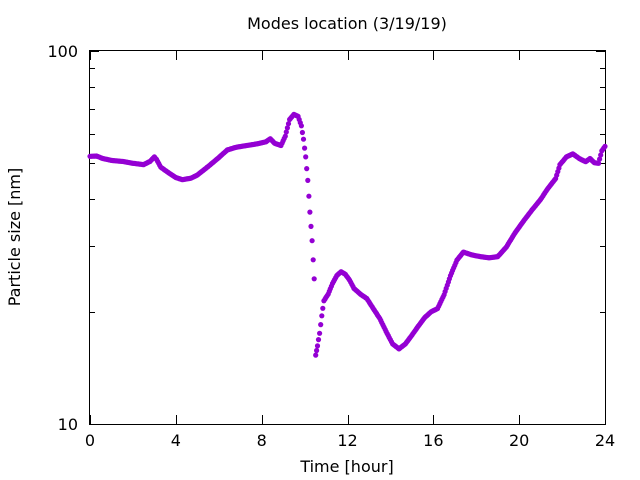 The height and width of the screenshot is (480, 640). What do you see at coordinates (90, 440) in the screenshot?
I see `x-tick-label: 0` at bounding box center [90, 440].